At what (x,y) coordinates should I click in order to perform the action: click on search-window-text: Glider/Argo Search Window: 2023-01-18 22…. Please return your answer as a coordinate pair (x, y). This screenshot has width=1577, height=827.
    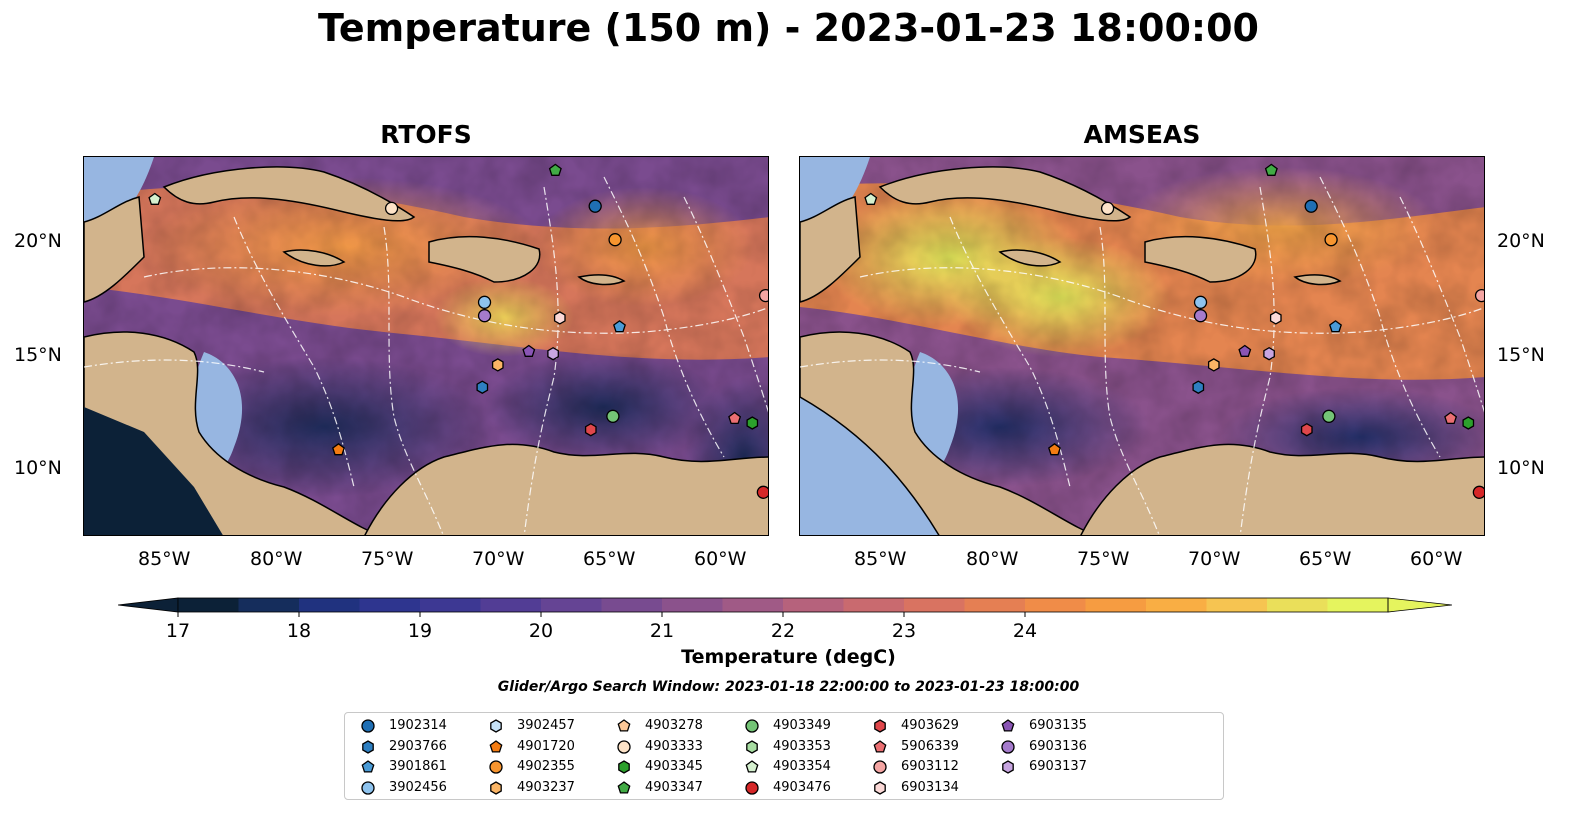
    Looking at the image, I should click on (788, 687).